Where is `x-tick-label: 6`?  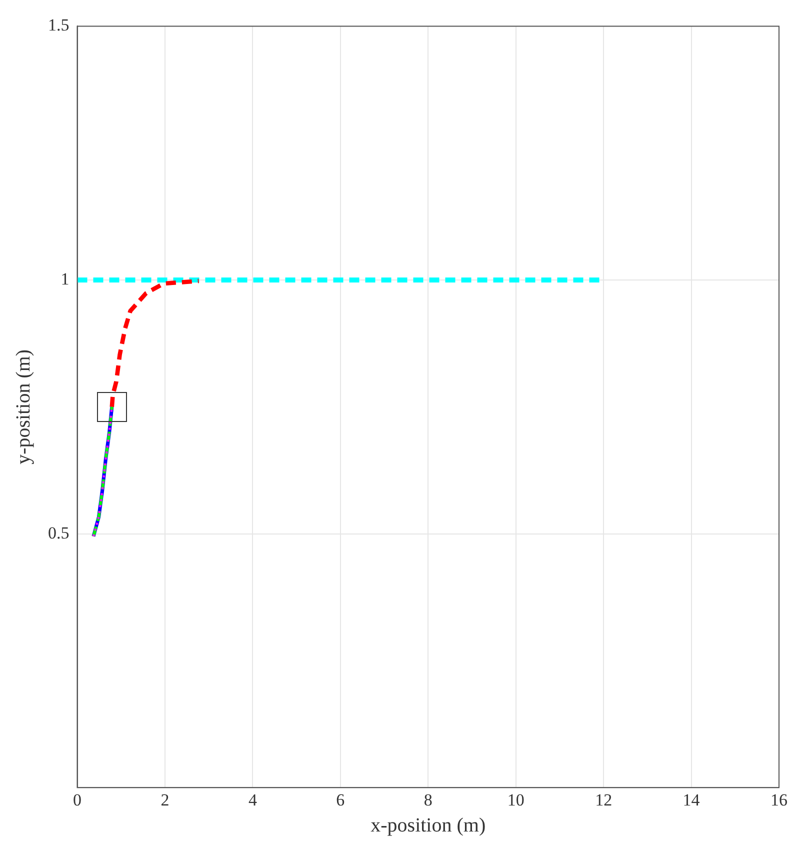
x-tick-label: 6 is located at coordinates (340, 800).